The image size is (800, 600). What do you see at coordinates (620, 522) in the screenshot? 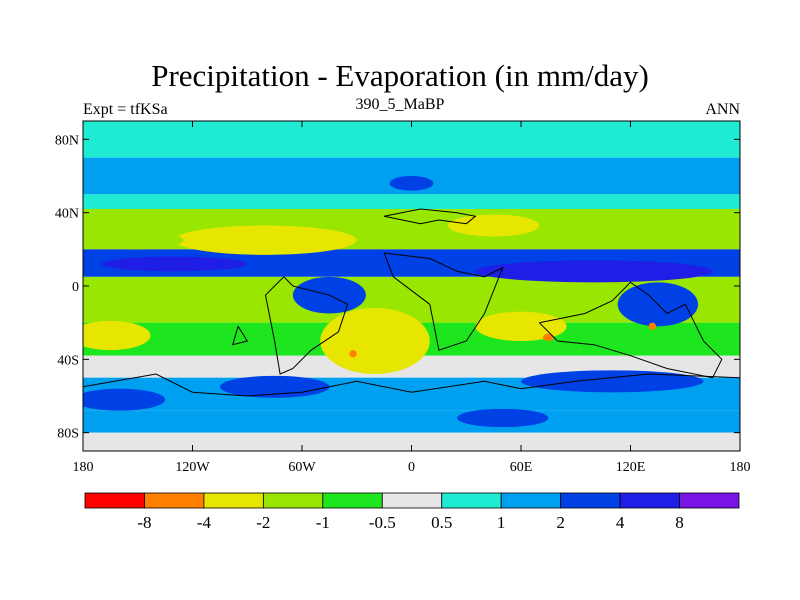
I see `colorbar-label: 4` at bounding box center [620, 522].